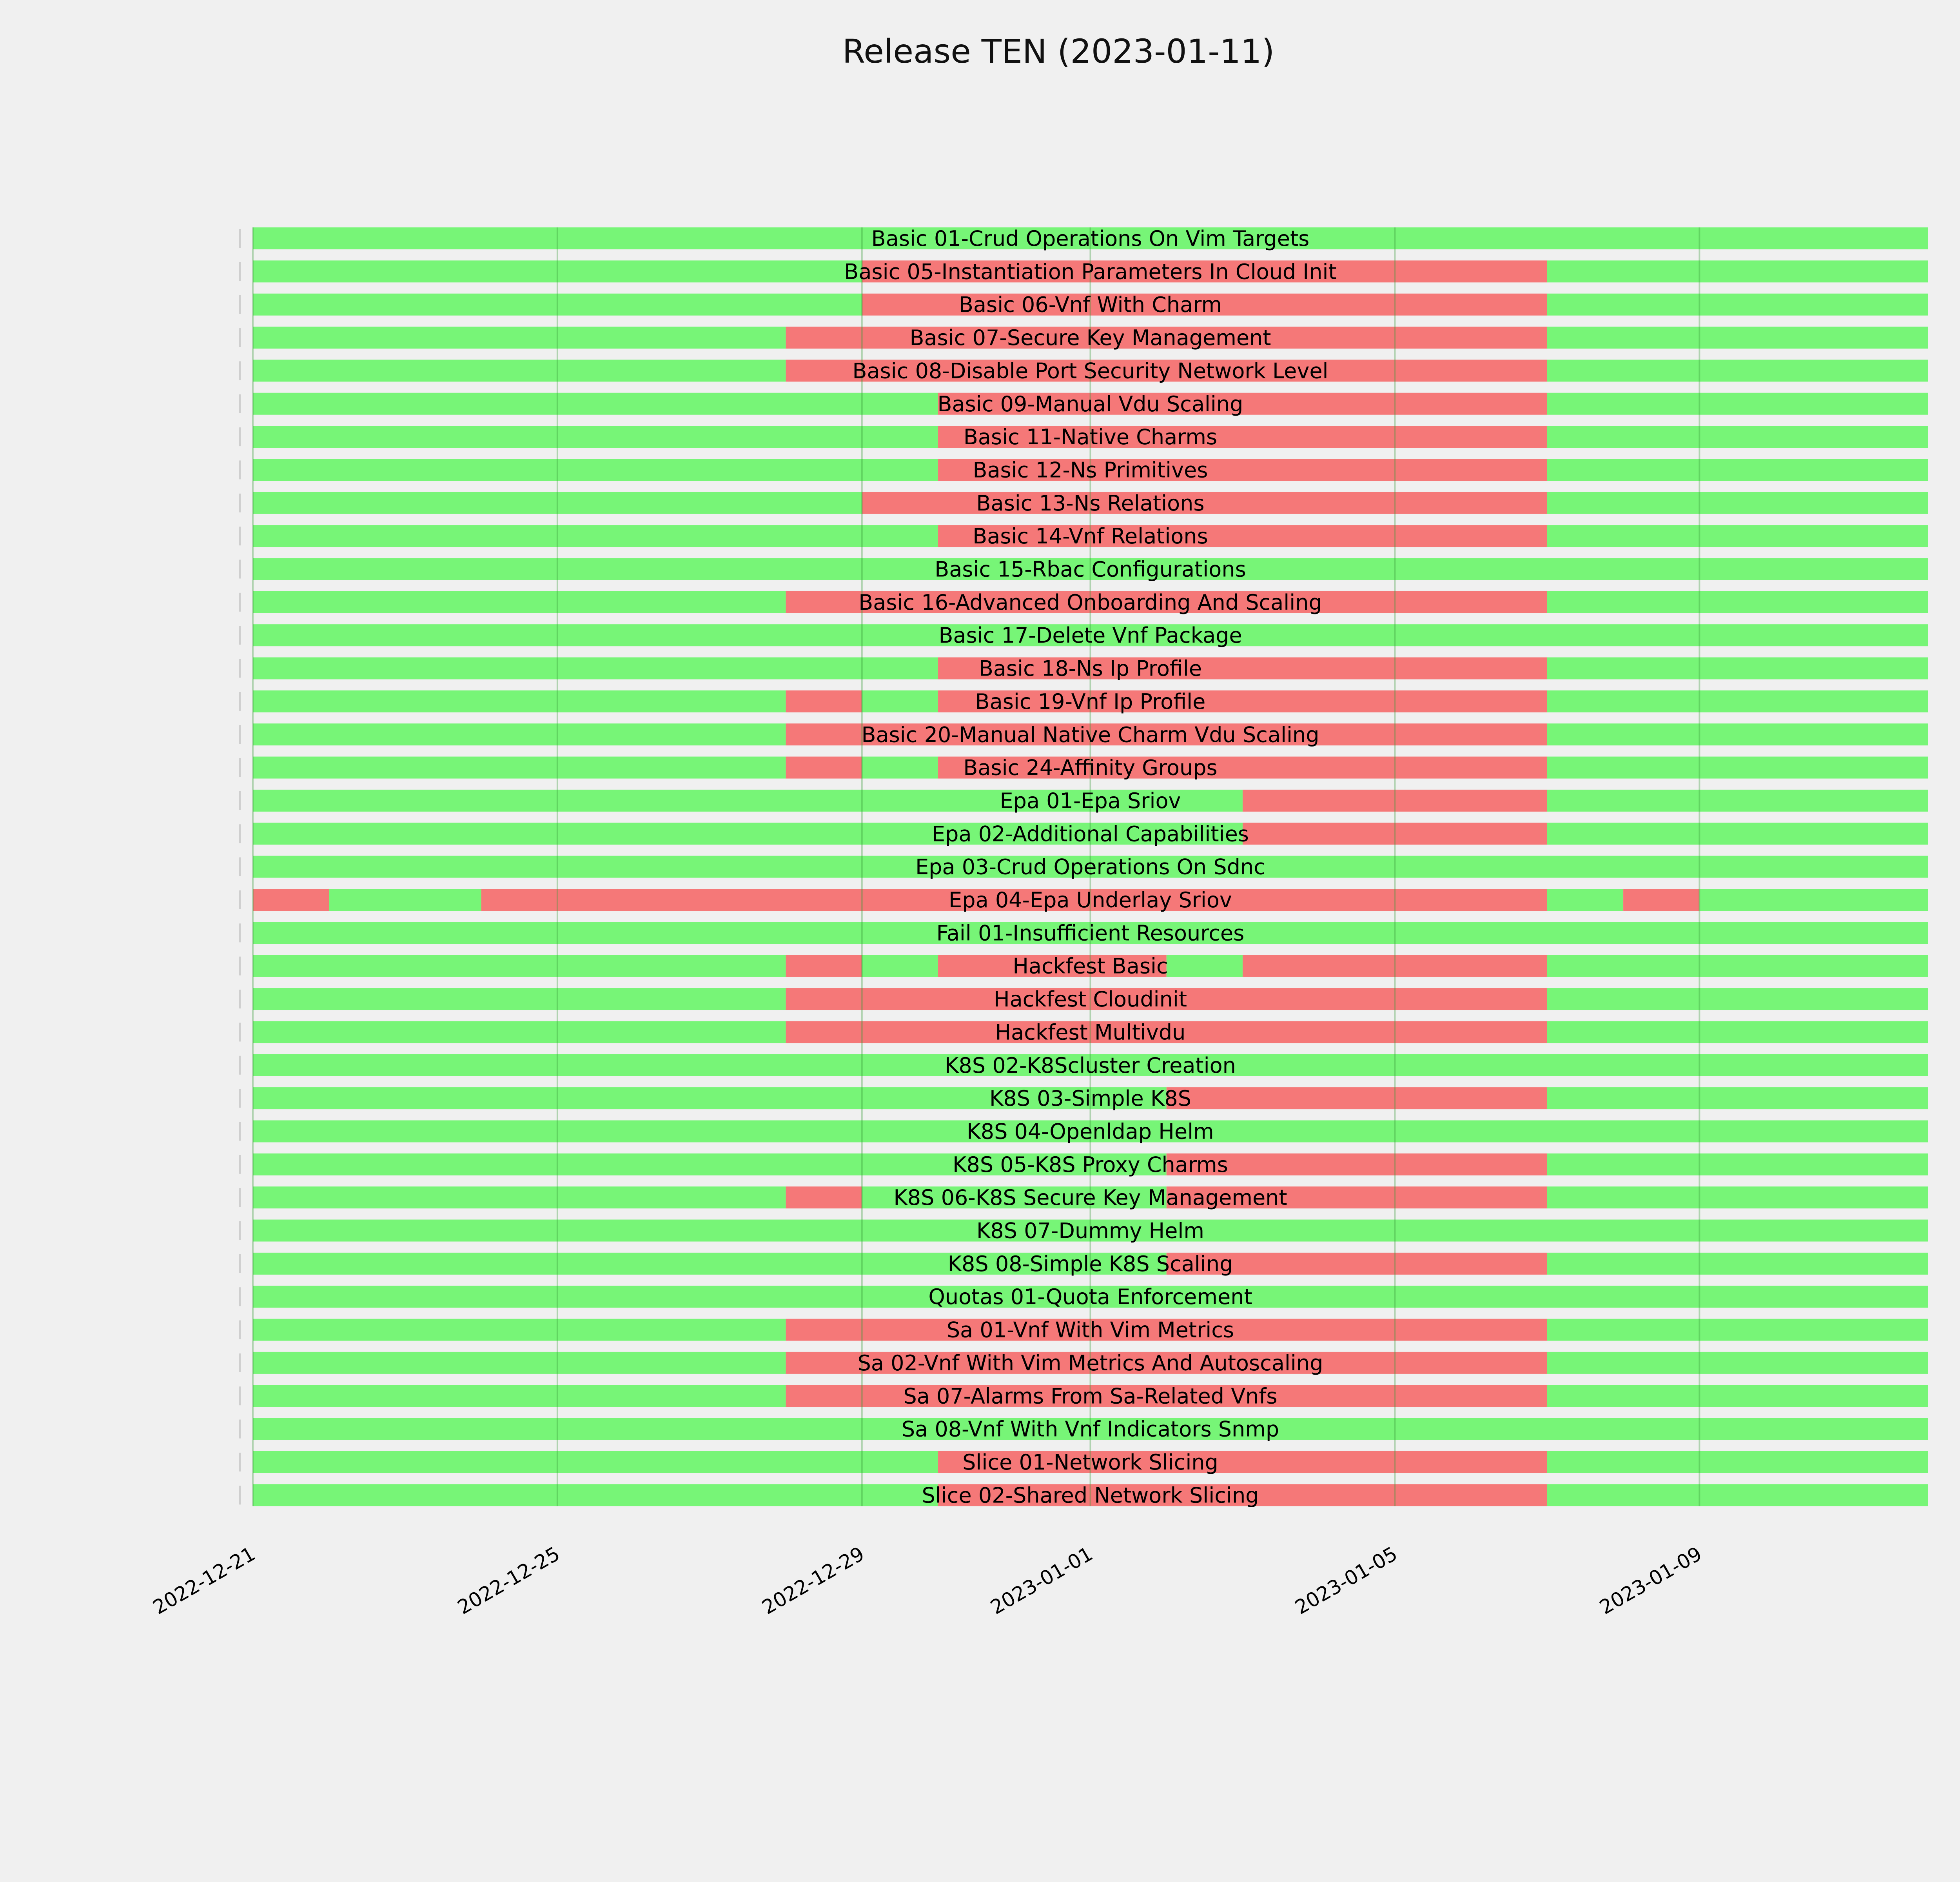 Image resolution: width=1960 pixels, height=1882 pixels. I want to click on row-label: Epa 02-Additional Capabilities, so click(1090, 833).